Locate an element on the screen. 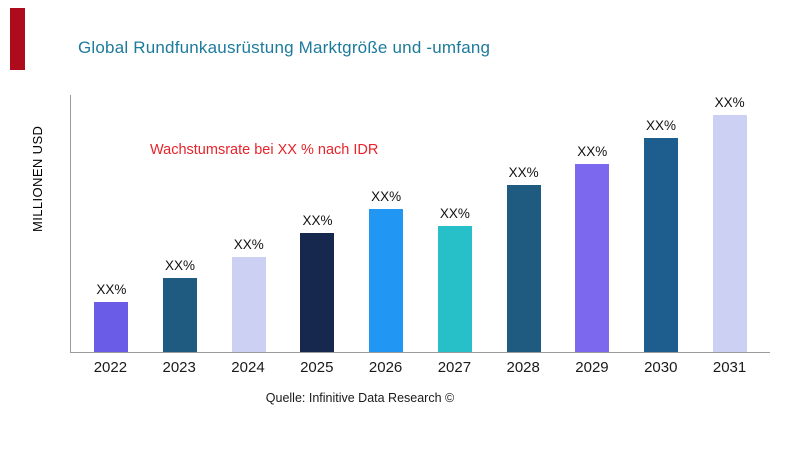 The image size is (800, 450). bar-2024 is located at coordinates (248, 304).